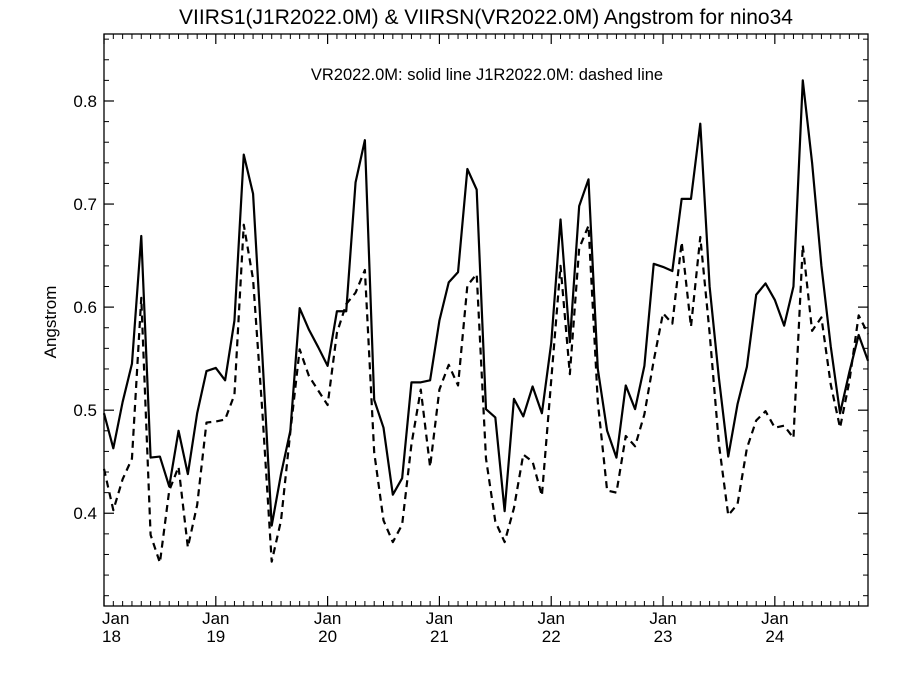 Image resolution: width=900 pixels, height=675 pixels. Describe the element at coordinates (50, 322) in the screenshot. I see `y-axis-label: Angstrom` at that location.